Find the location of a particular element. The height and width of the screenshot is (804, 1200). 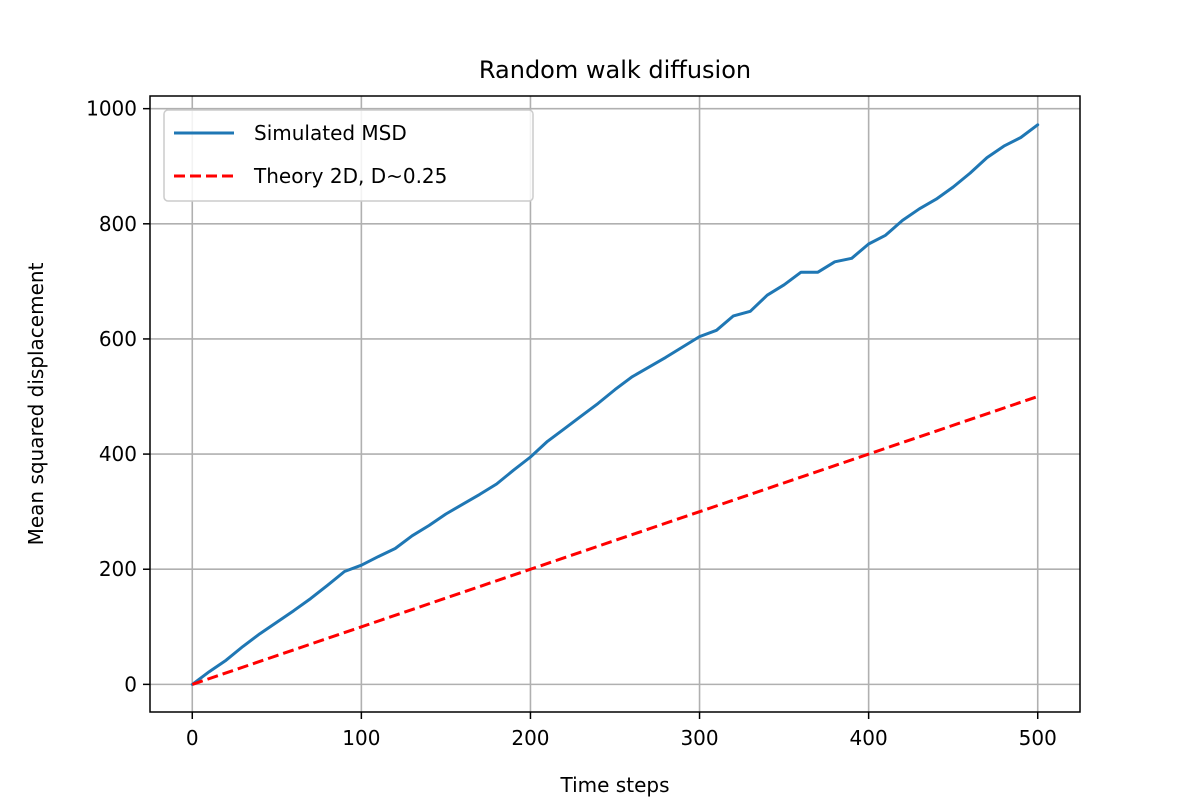

y-tick-label: 800 is located at coordinates (118, 224).